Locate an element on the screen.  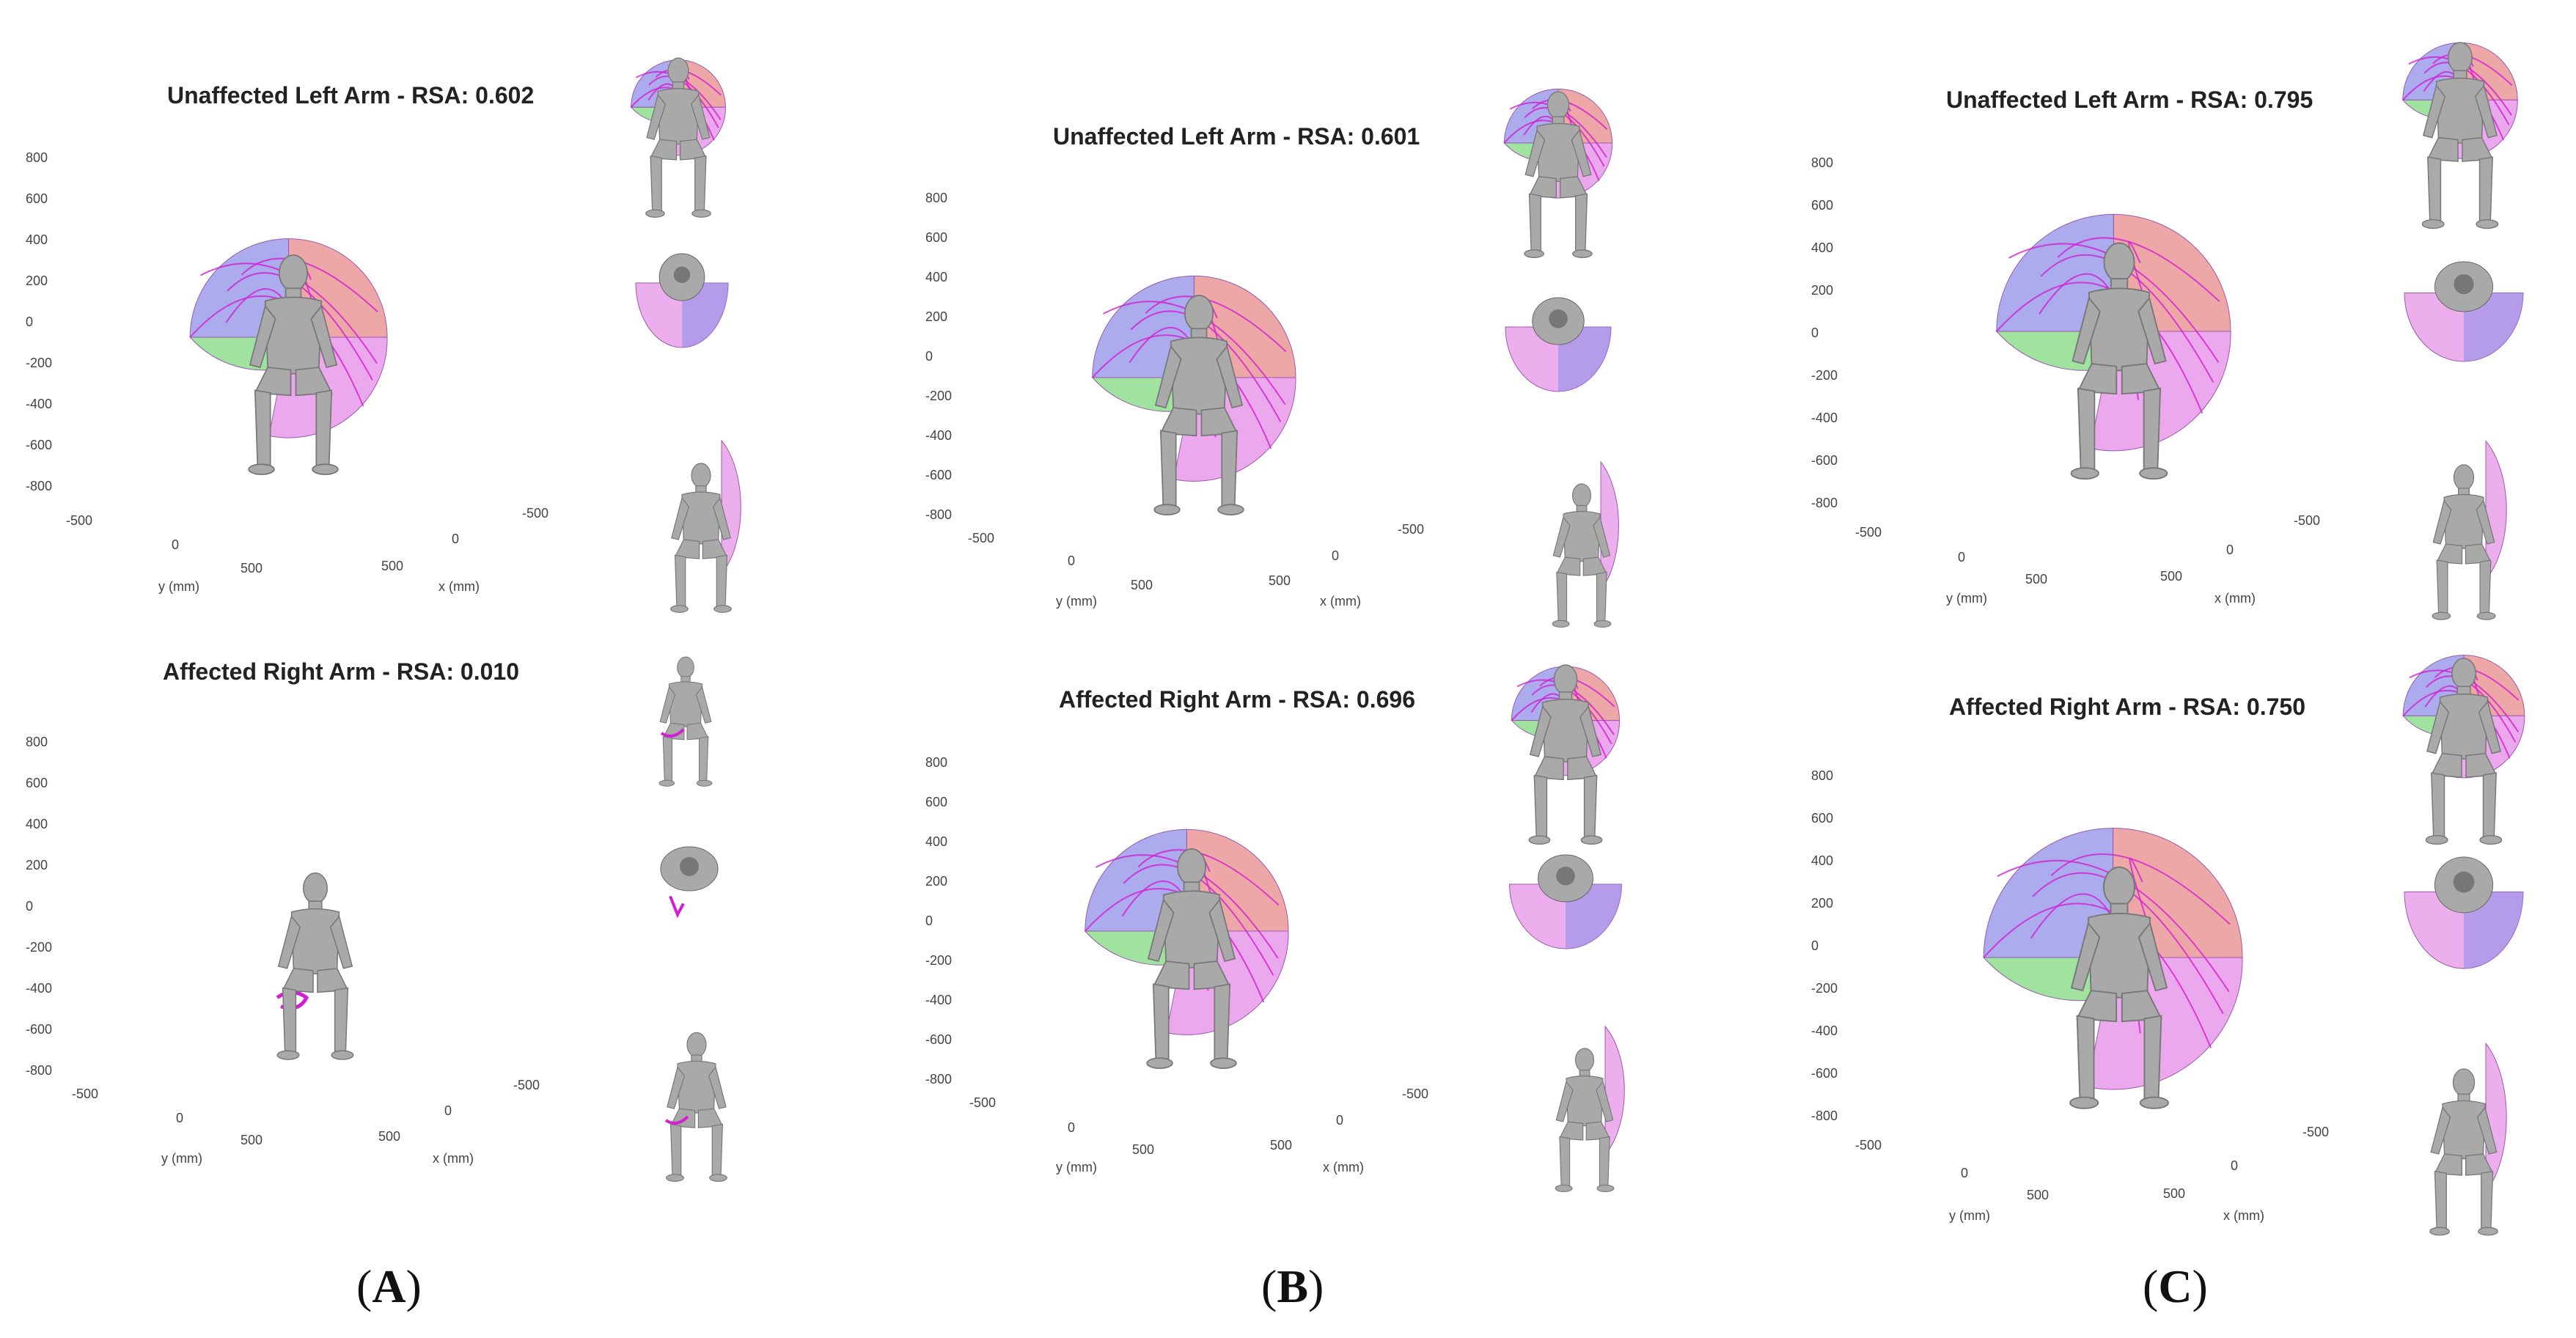
z-tick: -200 is located at coordinates (40, 947).